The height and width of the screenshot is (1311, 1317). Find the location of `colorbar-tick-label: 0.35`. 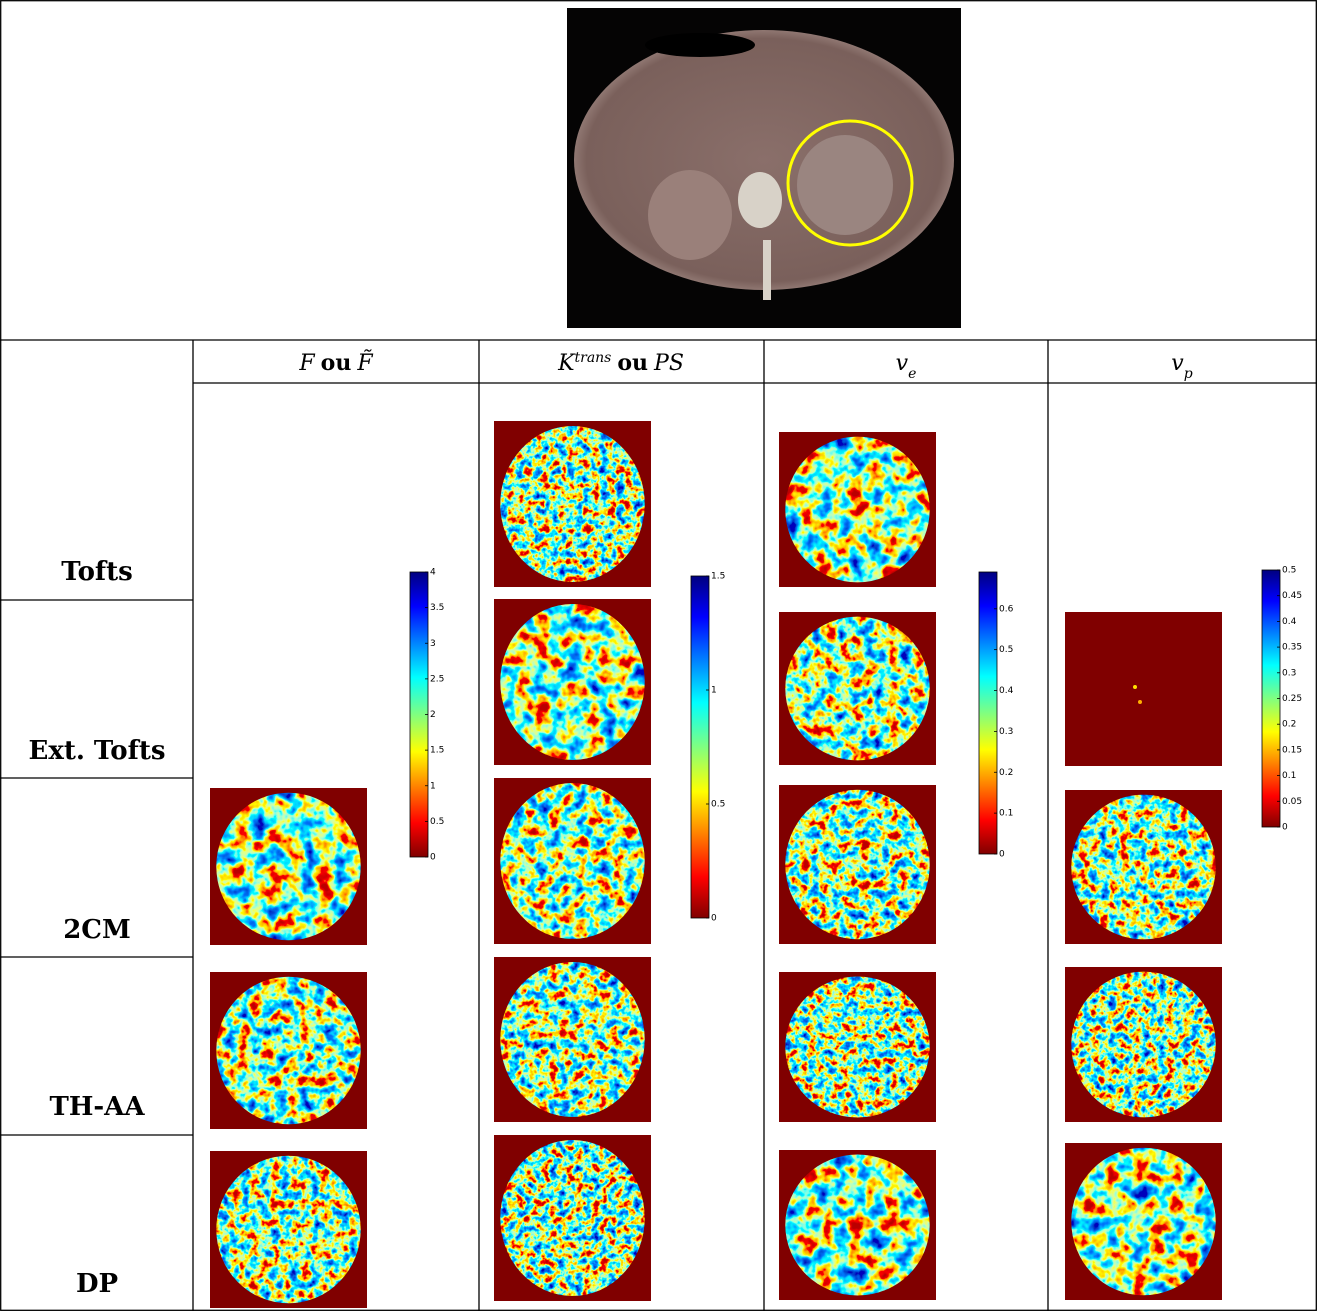

colorbar-tick-label: 0.35 is located at coordinates (1292, 648).